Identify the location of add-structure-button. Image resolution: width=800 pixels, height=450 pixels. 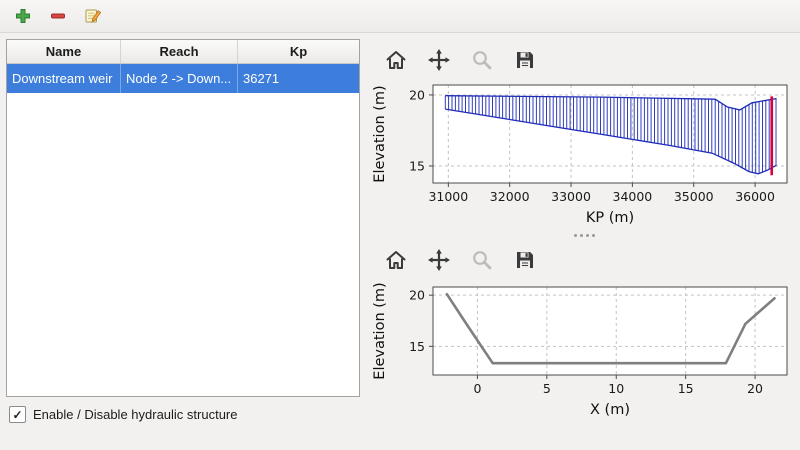
(23, 16).